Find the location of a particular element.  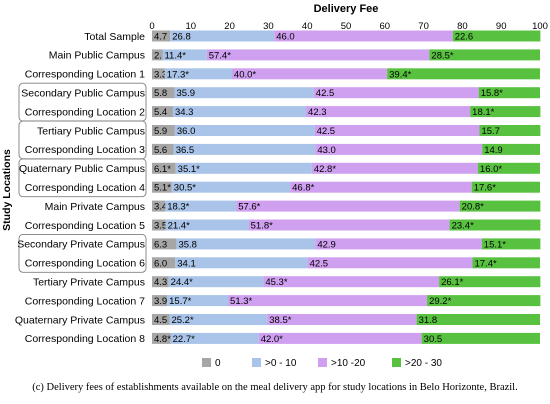

bar-value-label: 34.3 is located at coordinates (184, 112).